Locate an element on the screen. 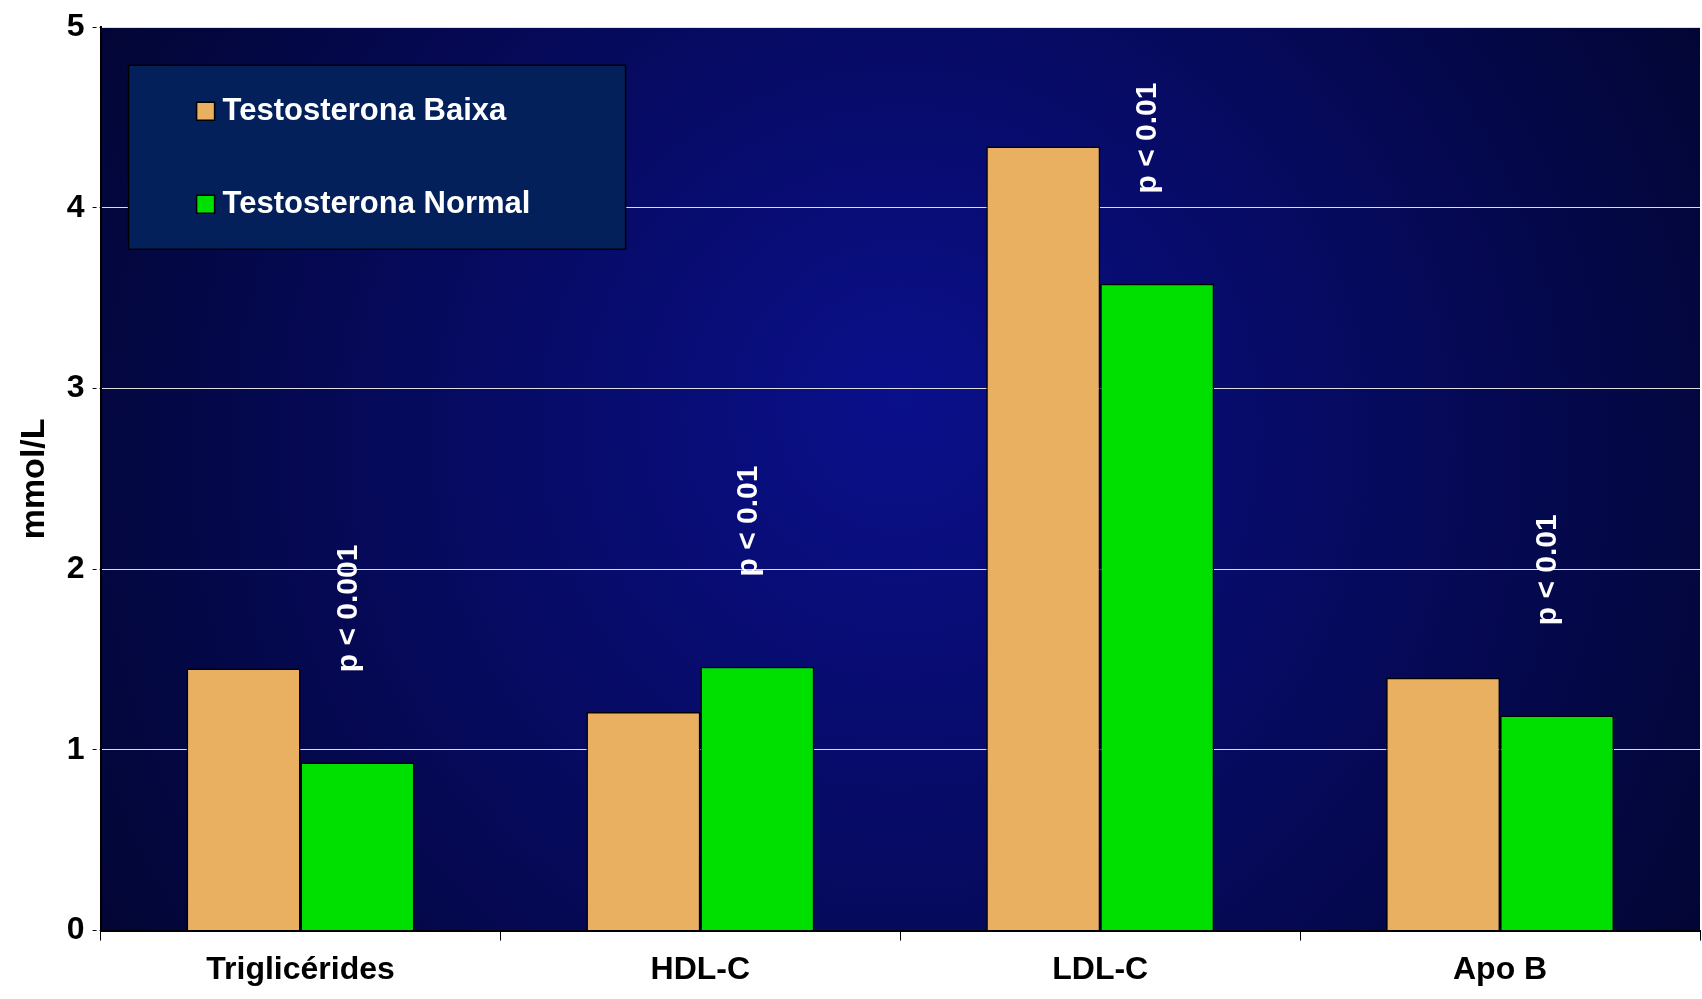  x-tick-label: HDL-C is located at coordinates (700, 967).